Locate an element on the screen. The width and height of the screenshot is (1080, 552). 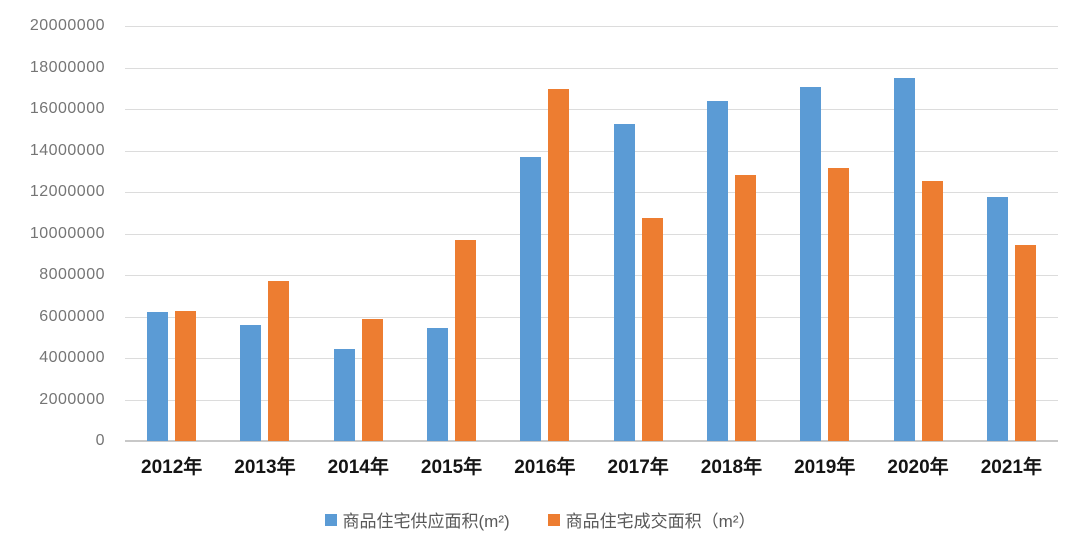
bar-transaction-2018年 is located at coordinates (745, 308).